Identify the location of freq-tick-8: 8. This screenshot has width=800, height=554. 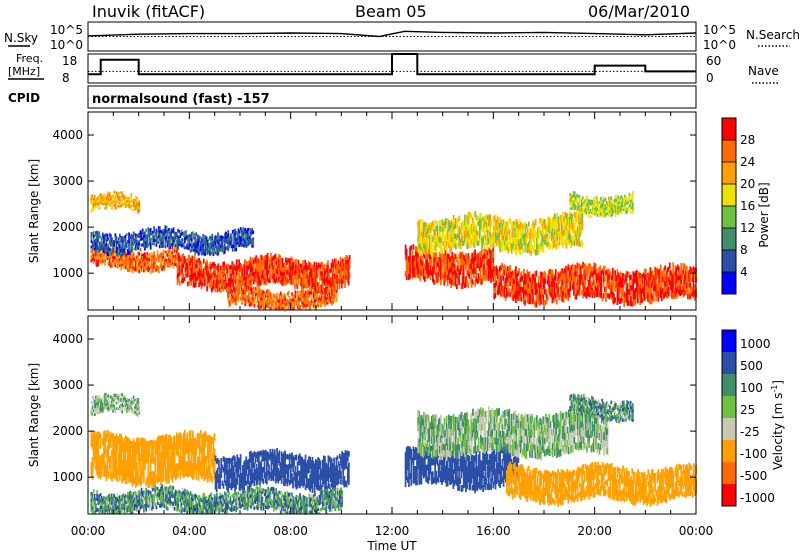
(66, 78).